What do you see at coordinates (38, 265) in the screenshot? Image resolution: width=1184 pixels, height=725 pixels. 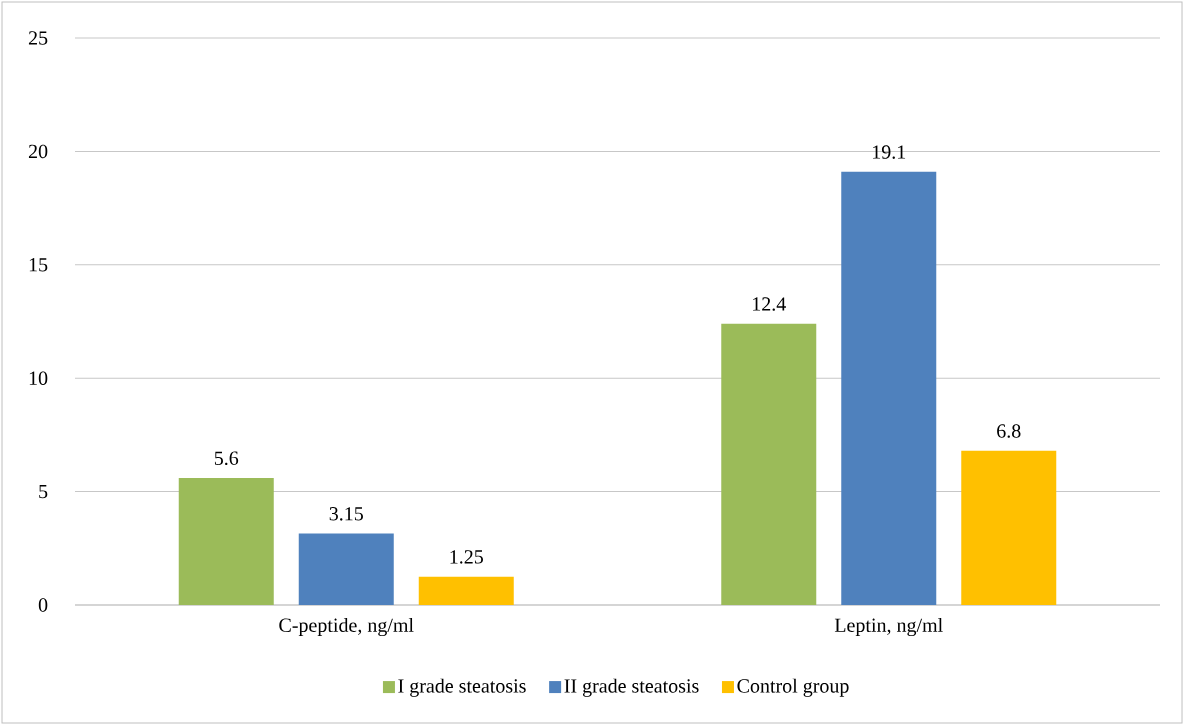 I see `y-tick-label: 15` at bounding box center [38, 265].